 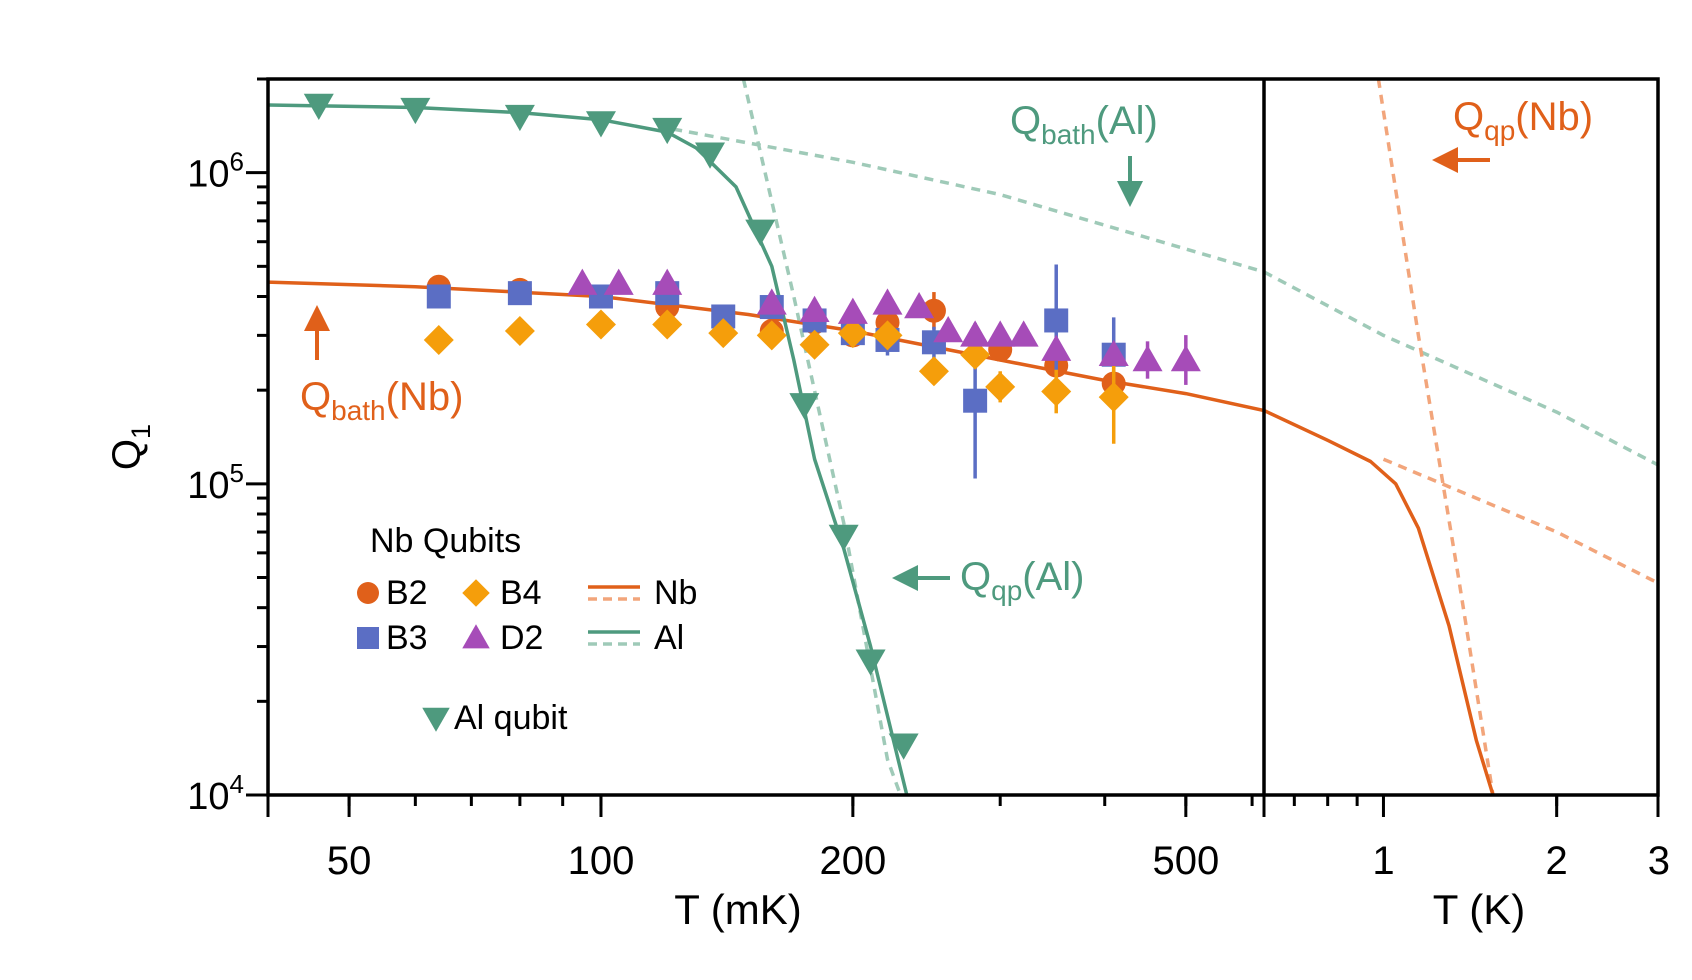 What do you see at coordinates (407, 638) in the screenshot?
I see `legend-label: B3` at bounding box center [407, 638].